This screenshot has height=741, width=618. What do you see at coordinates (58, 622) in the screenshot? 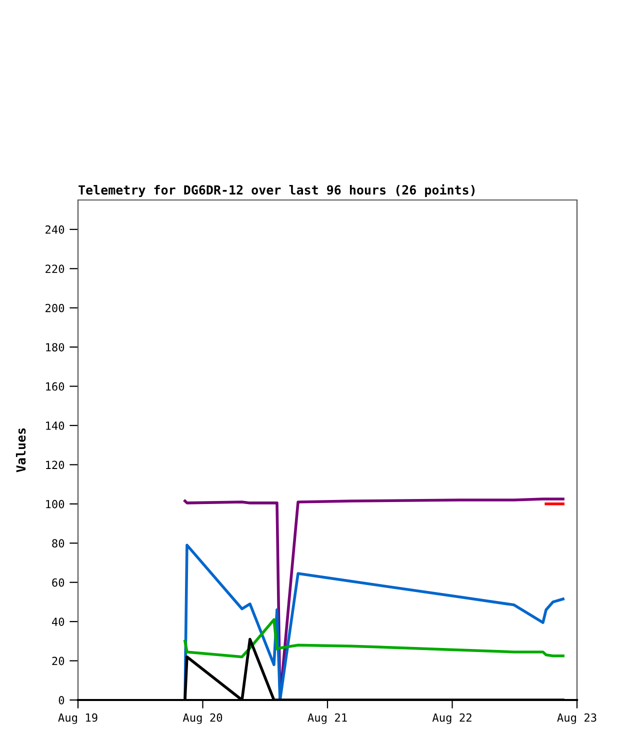
I see `y-tick-label: 40` at bounding box center [58, 622].